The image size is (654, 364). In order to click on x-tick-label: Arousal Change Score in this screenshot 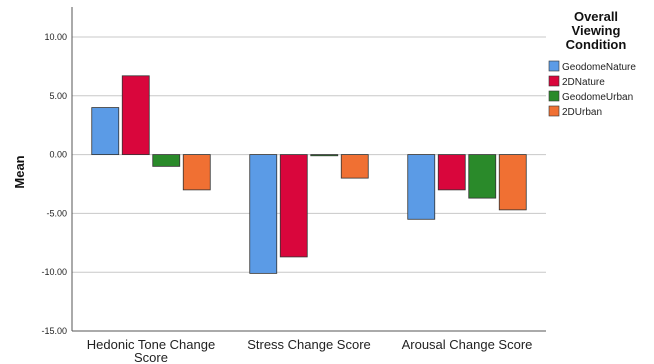, I will do `click(467, 344)`.